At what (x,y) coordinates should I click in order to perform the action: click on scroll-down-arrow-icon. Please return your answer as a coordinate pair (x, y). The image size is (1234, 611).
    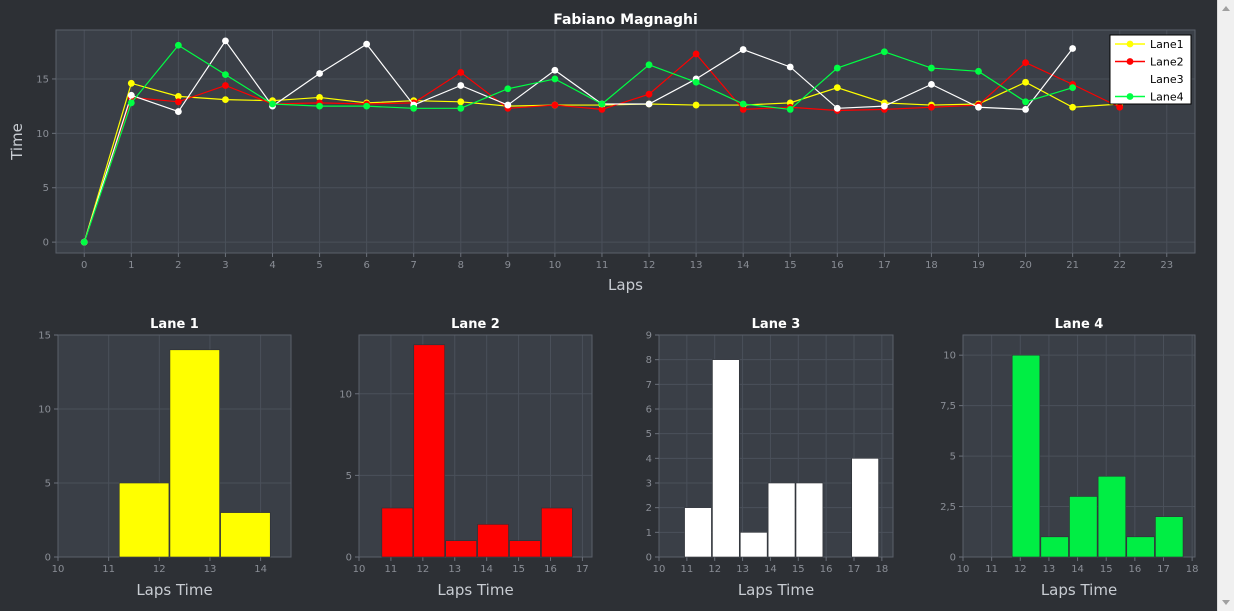
    Looking at the image, I should click on (1226, 602).